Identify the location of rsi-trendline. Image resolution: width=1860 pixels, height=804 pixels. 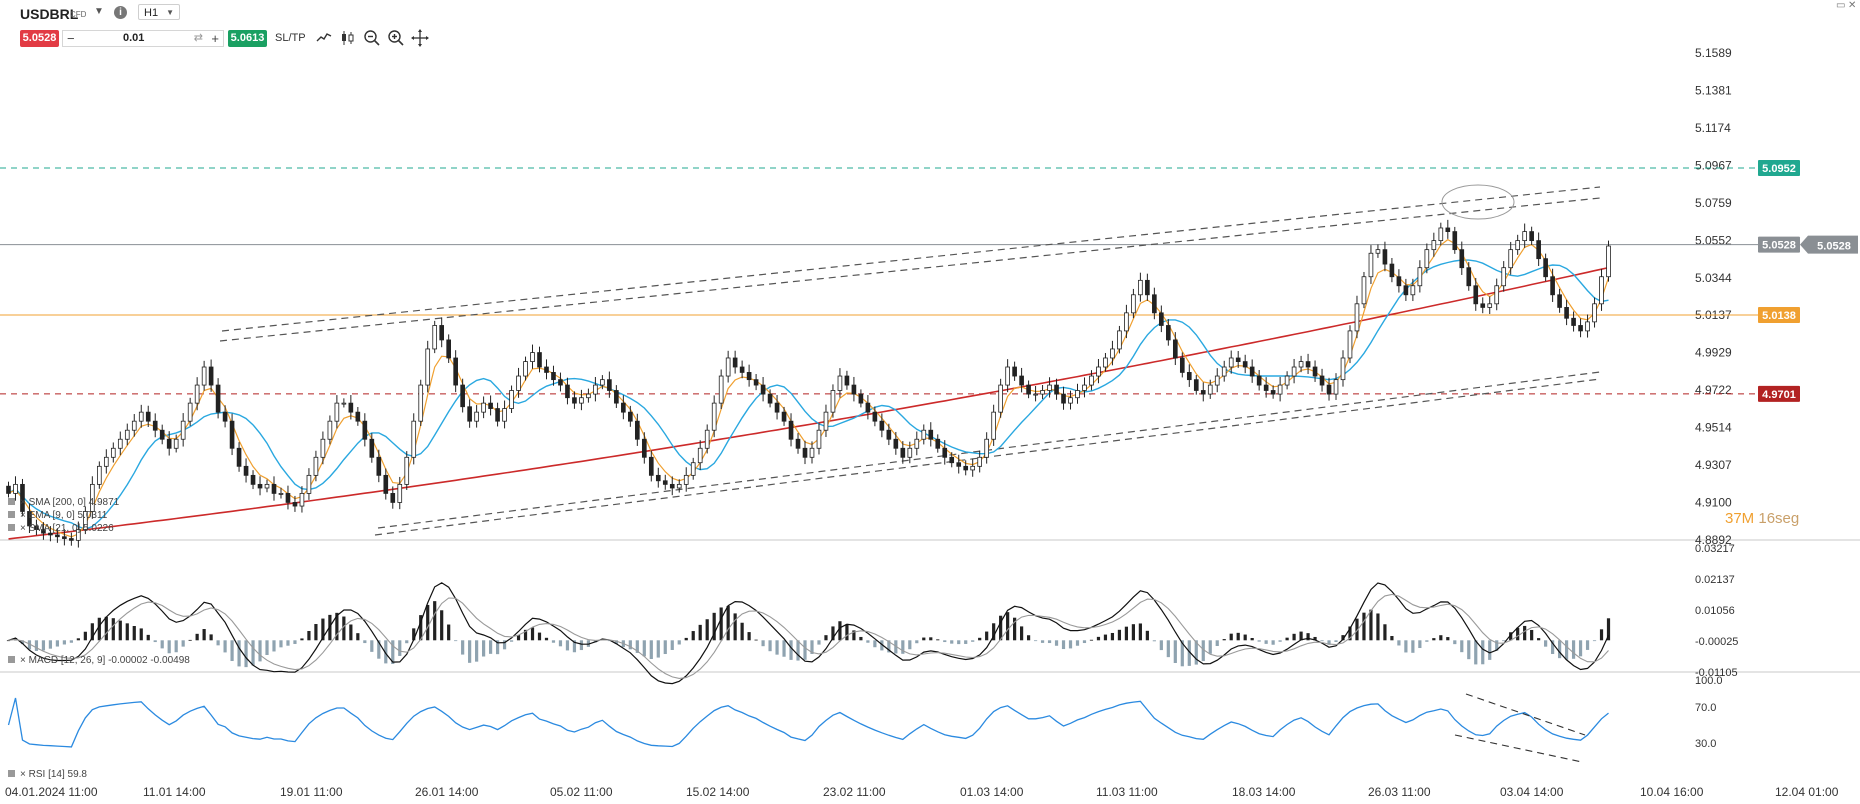
(1518, 748).